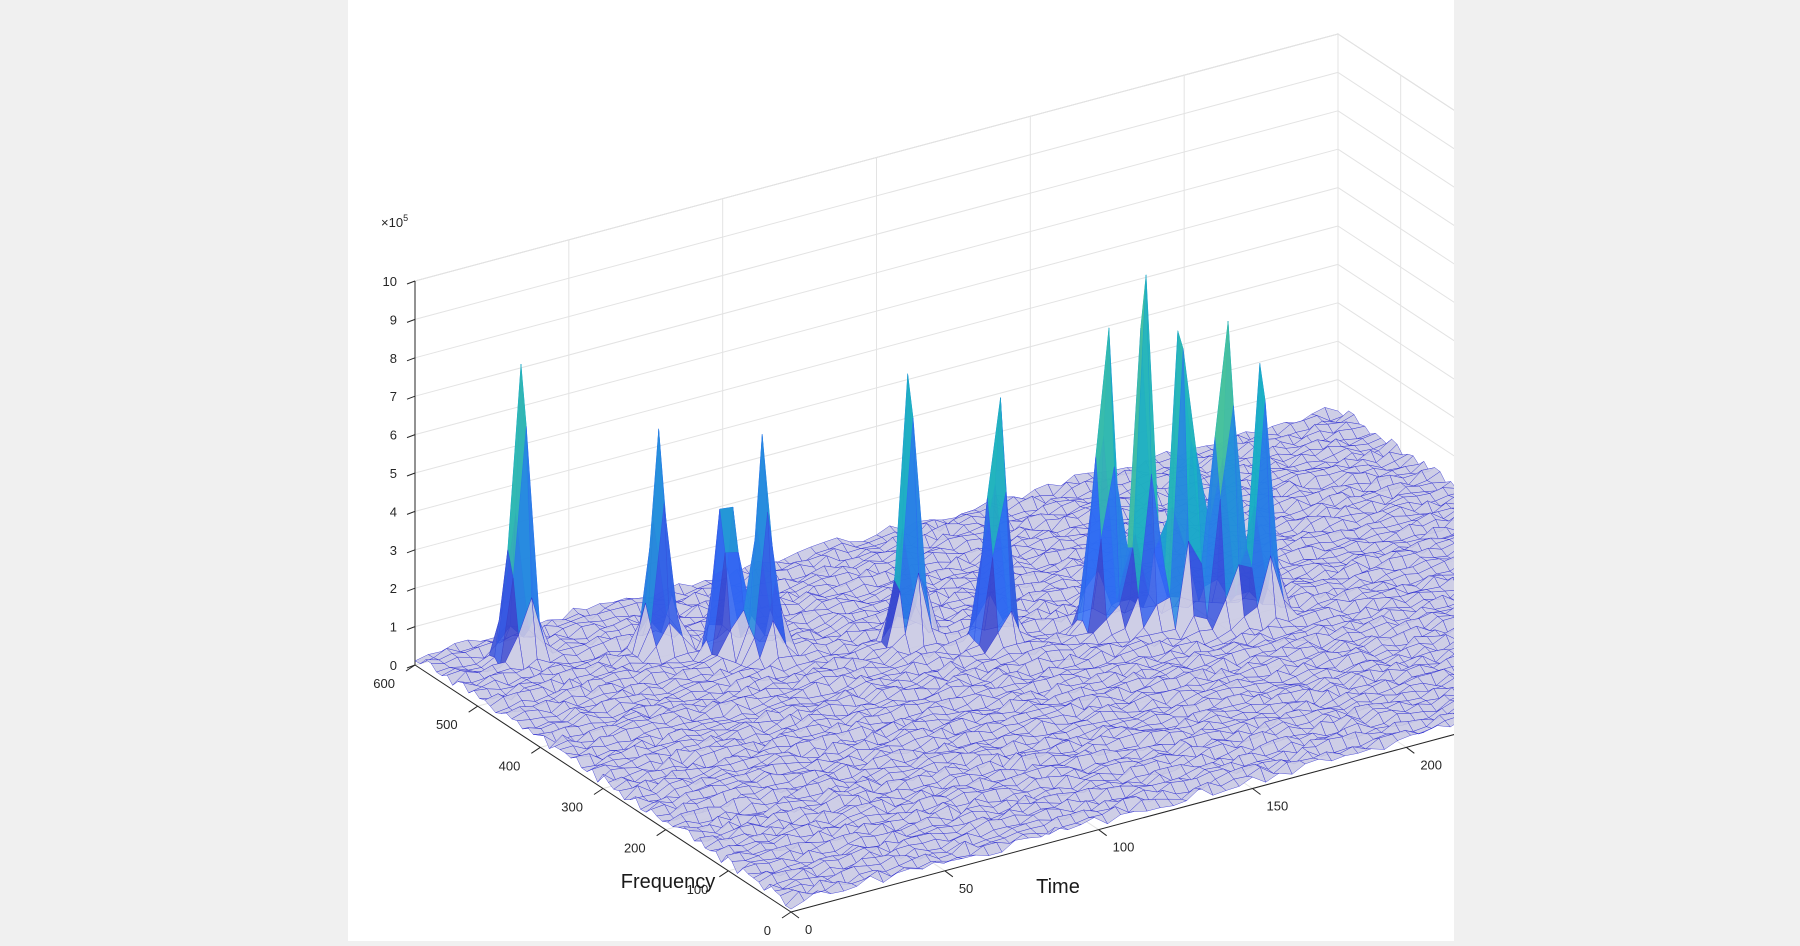  I want to click on y-tick-label: 500, so click(447, 724).